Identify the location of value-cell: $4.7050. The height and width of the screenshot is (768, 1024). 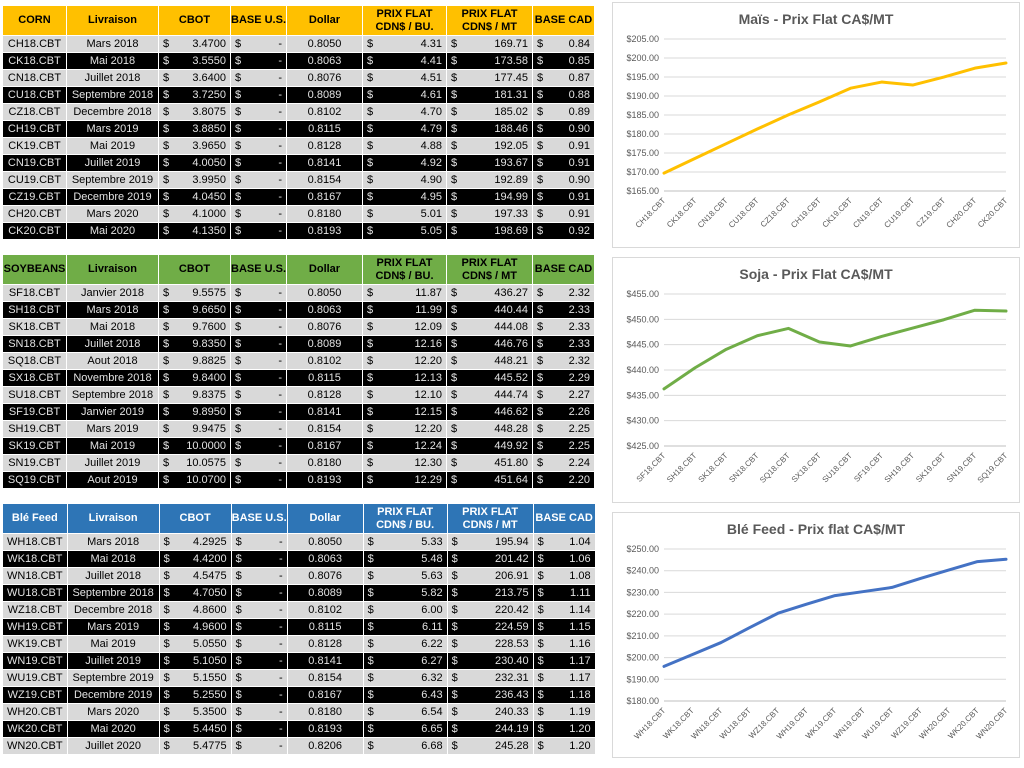
(195, 593).